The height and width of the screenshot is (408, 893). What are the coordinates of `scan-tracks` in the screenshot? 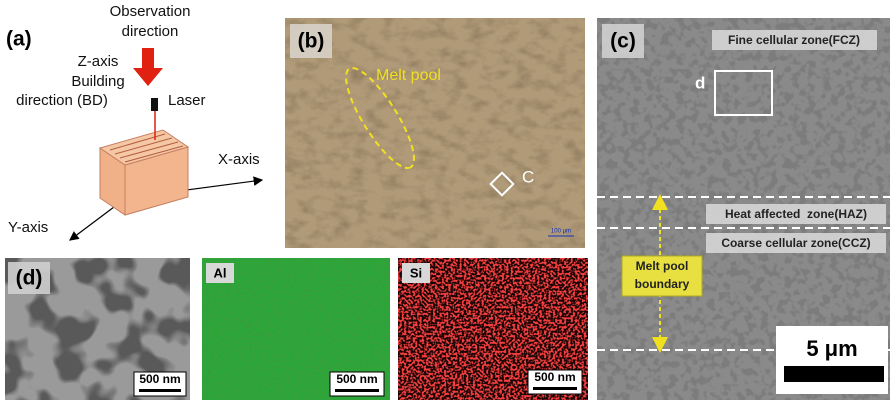 It's located at (146, 148).